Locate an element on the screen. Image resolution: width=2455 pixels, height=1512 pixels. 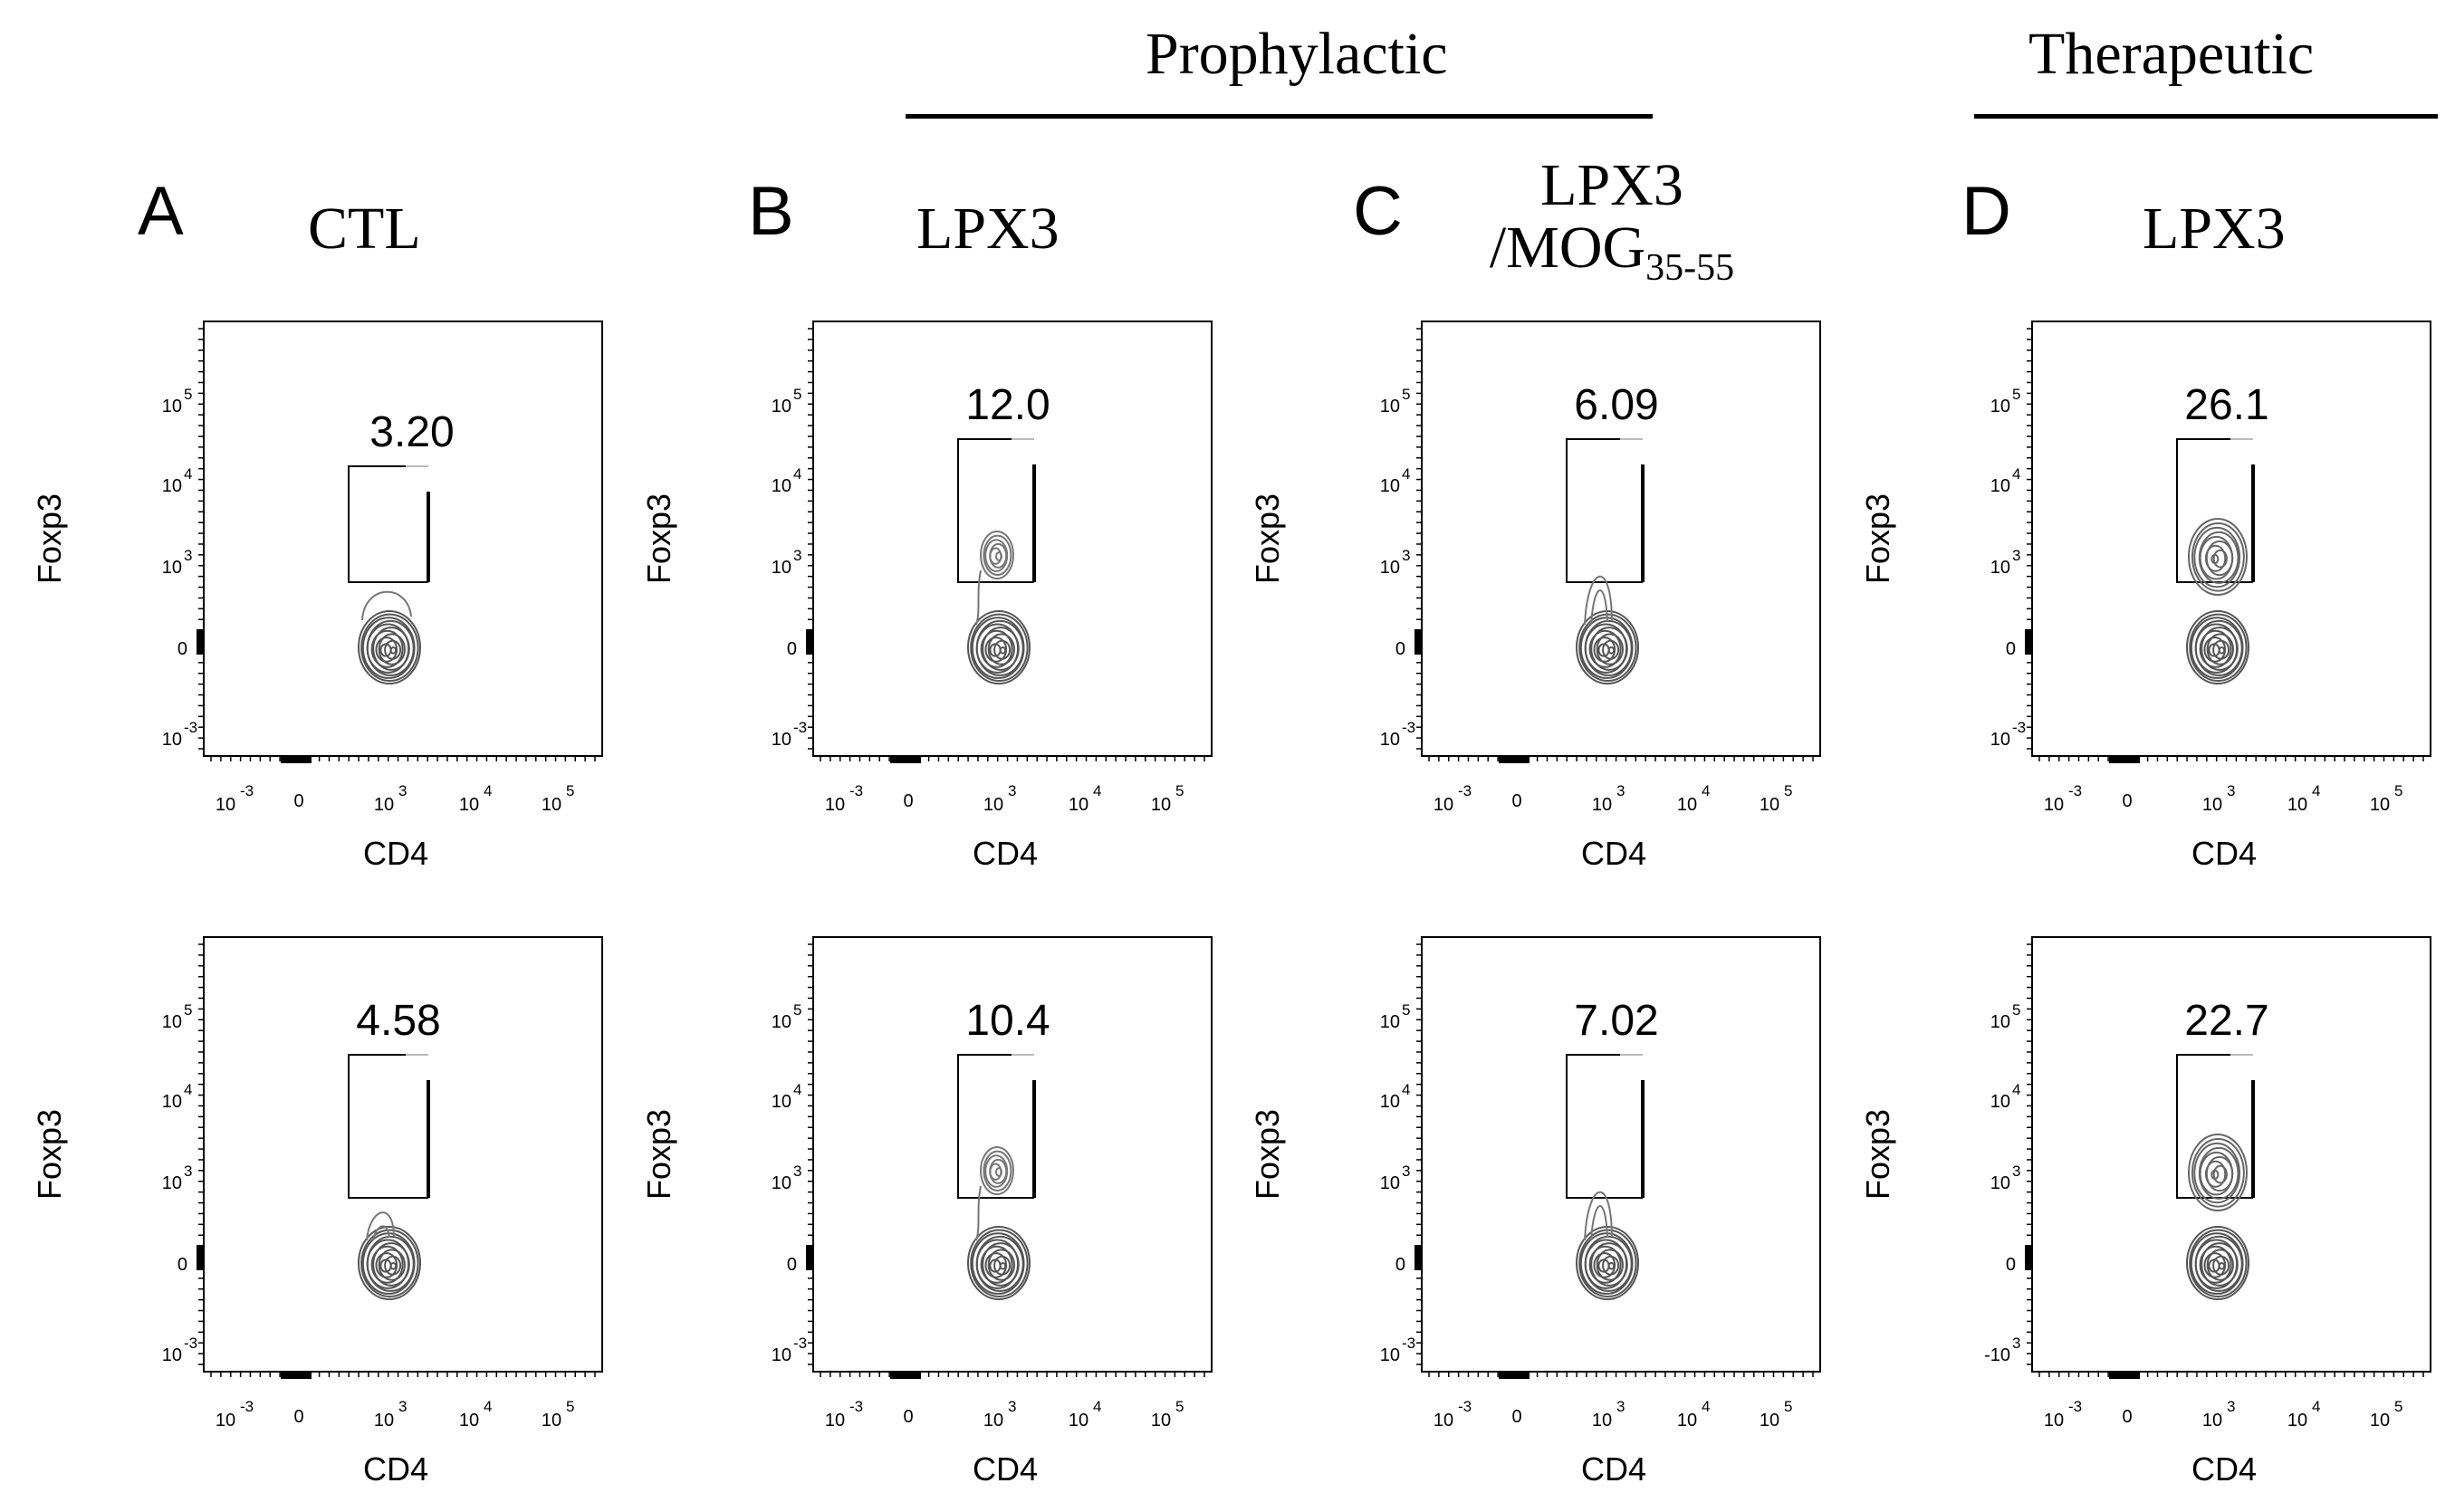
plot-a-row2-x-tick-label-3: 10 4 is located at coordinates (476, 1414).